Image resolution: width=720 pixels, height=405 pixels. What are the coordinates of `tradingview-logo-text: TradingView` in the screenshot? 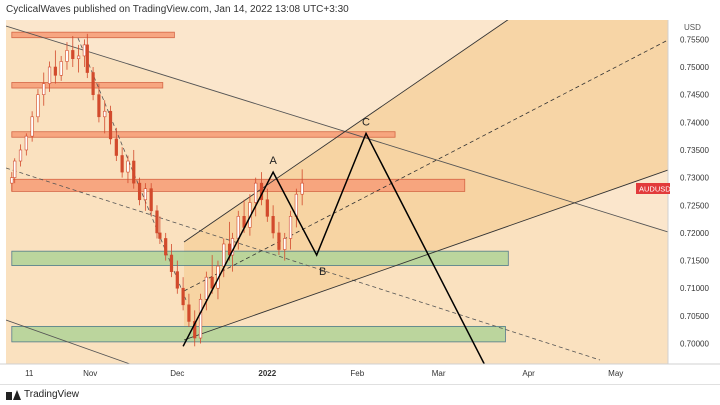 It's located at (52, 394).